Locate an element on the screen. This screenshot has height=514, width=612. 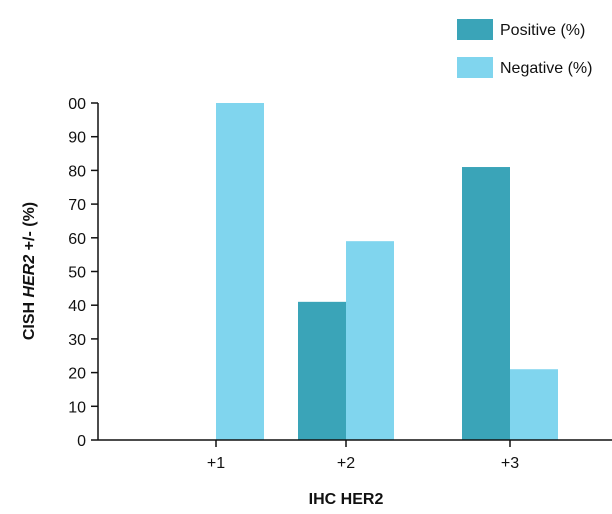
y-axis-title: CISH HER2 +/- (%) is located at coordinates (29, 271).